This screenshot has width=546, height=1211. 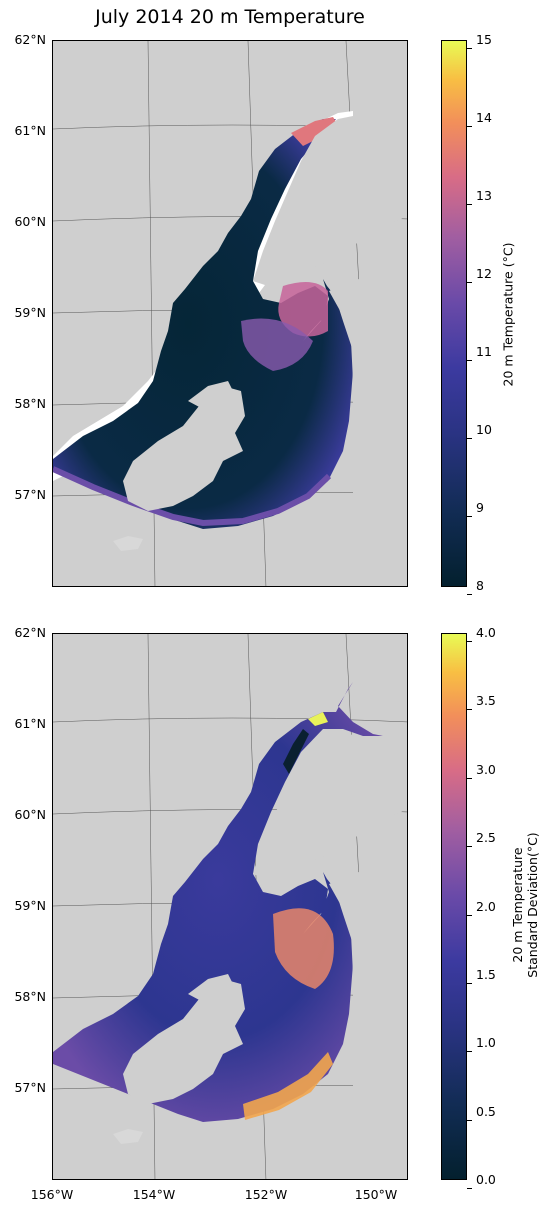 I want to click on lat-label-61n-top: 61°N, so click(x=30, y=130).